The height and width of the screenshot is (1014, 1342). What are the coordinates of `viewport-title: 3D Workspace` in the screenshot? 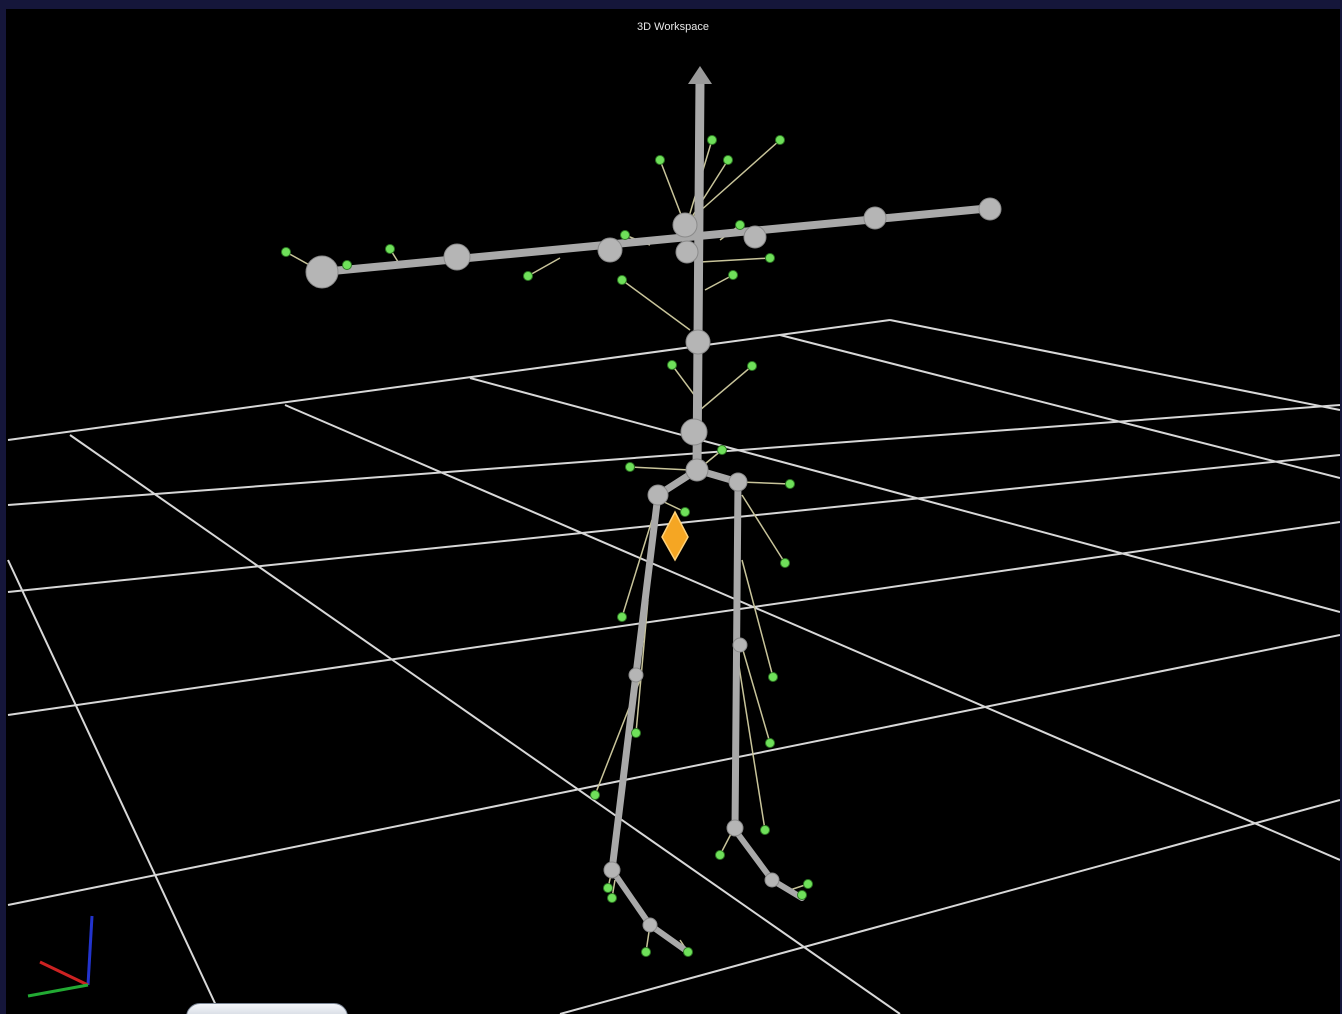 It's located at (673, 27).